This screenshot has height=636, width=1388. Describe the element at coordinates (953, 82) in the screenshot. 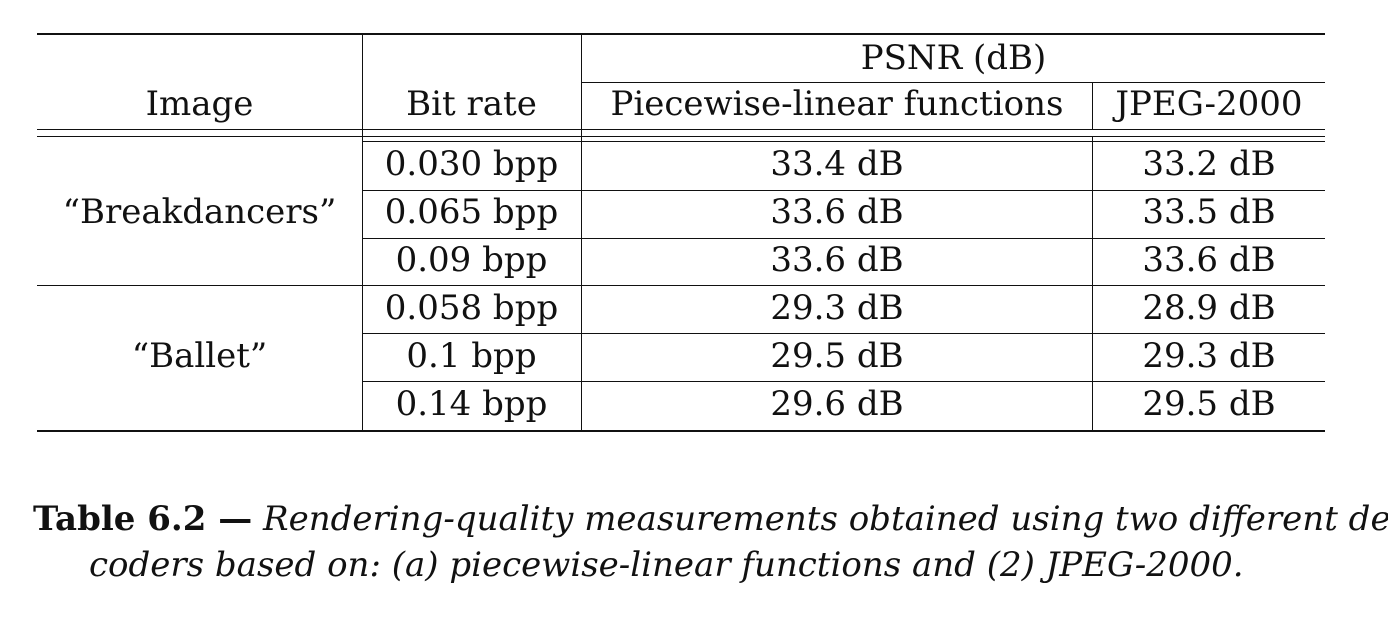

I see `psnr-subheader-rule` at that location.